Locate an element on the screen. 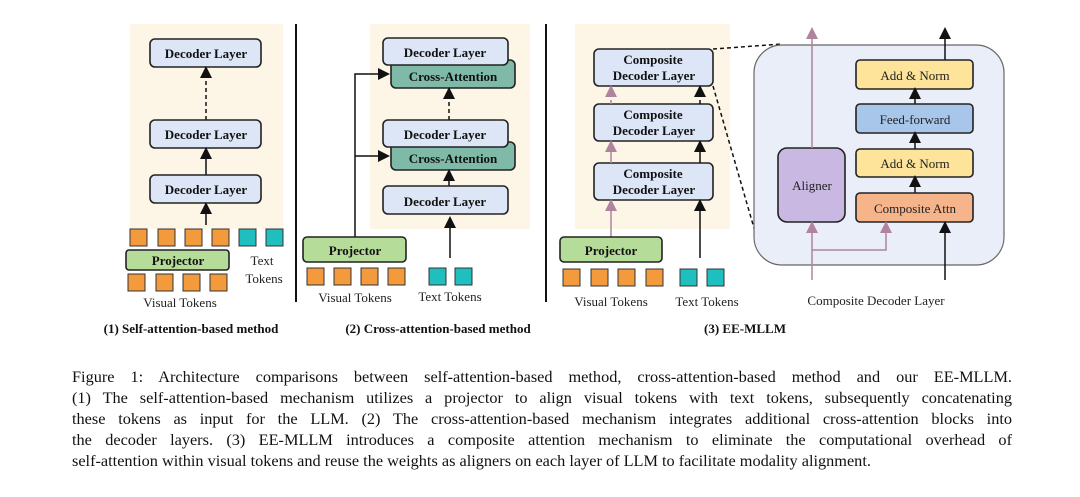  cross-attention: Cross-Attention is located at coordinates (453, 74).